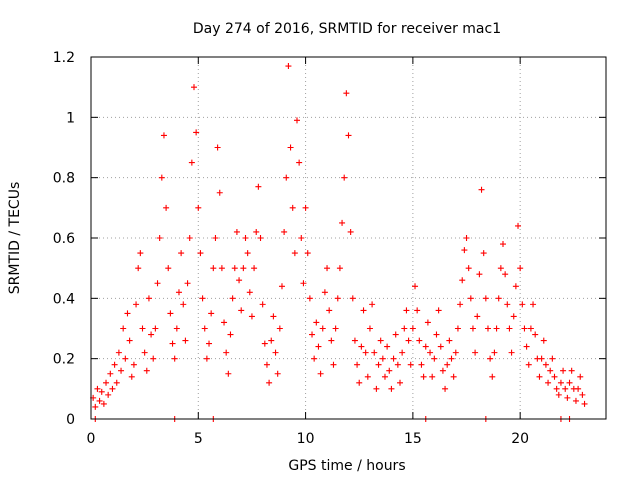 Image resolution: width=640 pixels, height=480 pixels. What do you see at coordinates (198, 439) in the screenshot?
I see `x-tick-label: 5` at bounding box center [198, 439].